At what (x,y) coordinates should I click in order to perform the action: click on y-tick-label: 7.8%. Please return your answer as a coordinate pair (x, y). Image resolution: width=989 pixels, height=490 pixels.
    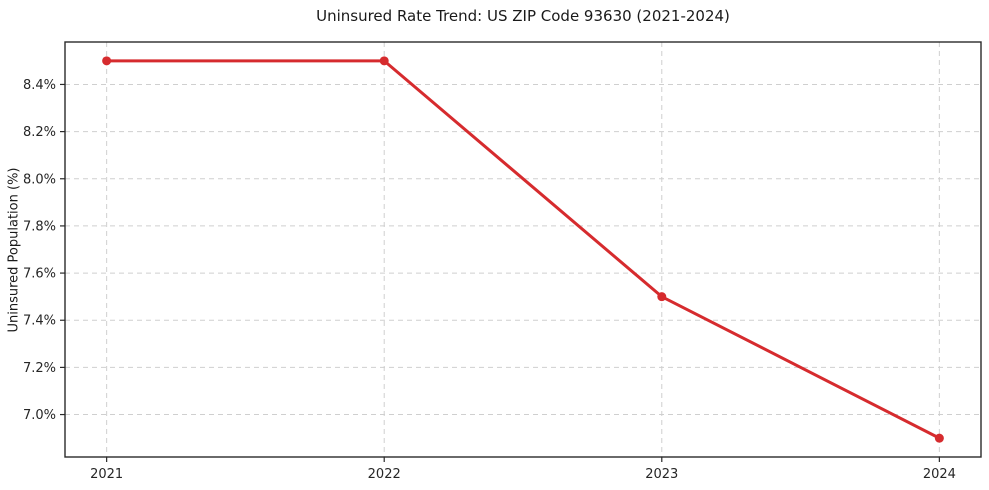
    Looking at the image, I should click on (39, 226).